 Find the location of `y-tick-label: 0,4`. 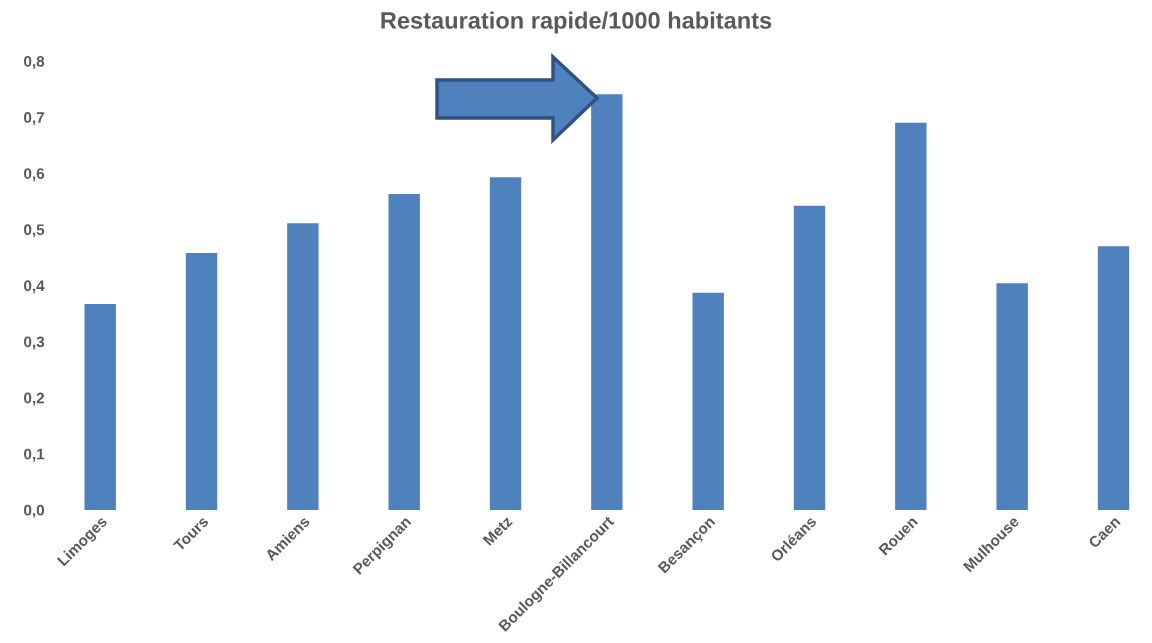

y-tick-label: 0,4 is located at coordinates (34, 287).